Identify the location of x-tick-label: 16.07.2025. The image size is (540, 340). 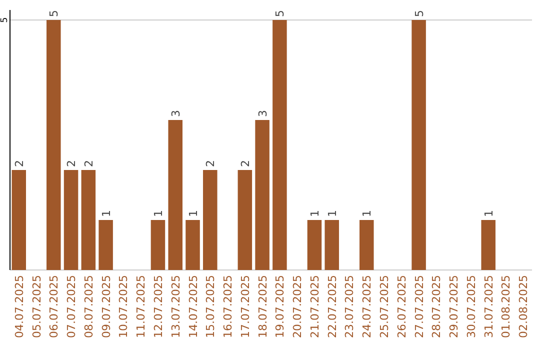
(228, 306).